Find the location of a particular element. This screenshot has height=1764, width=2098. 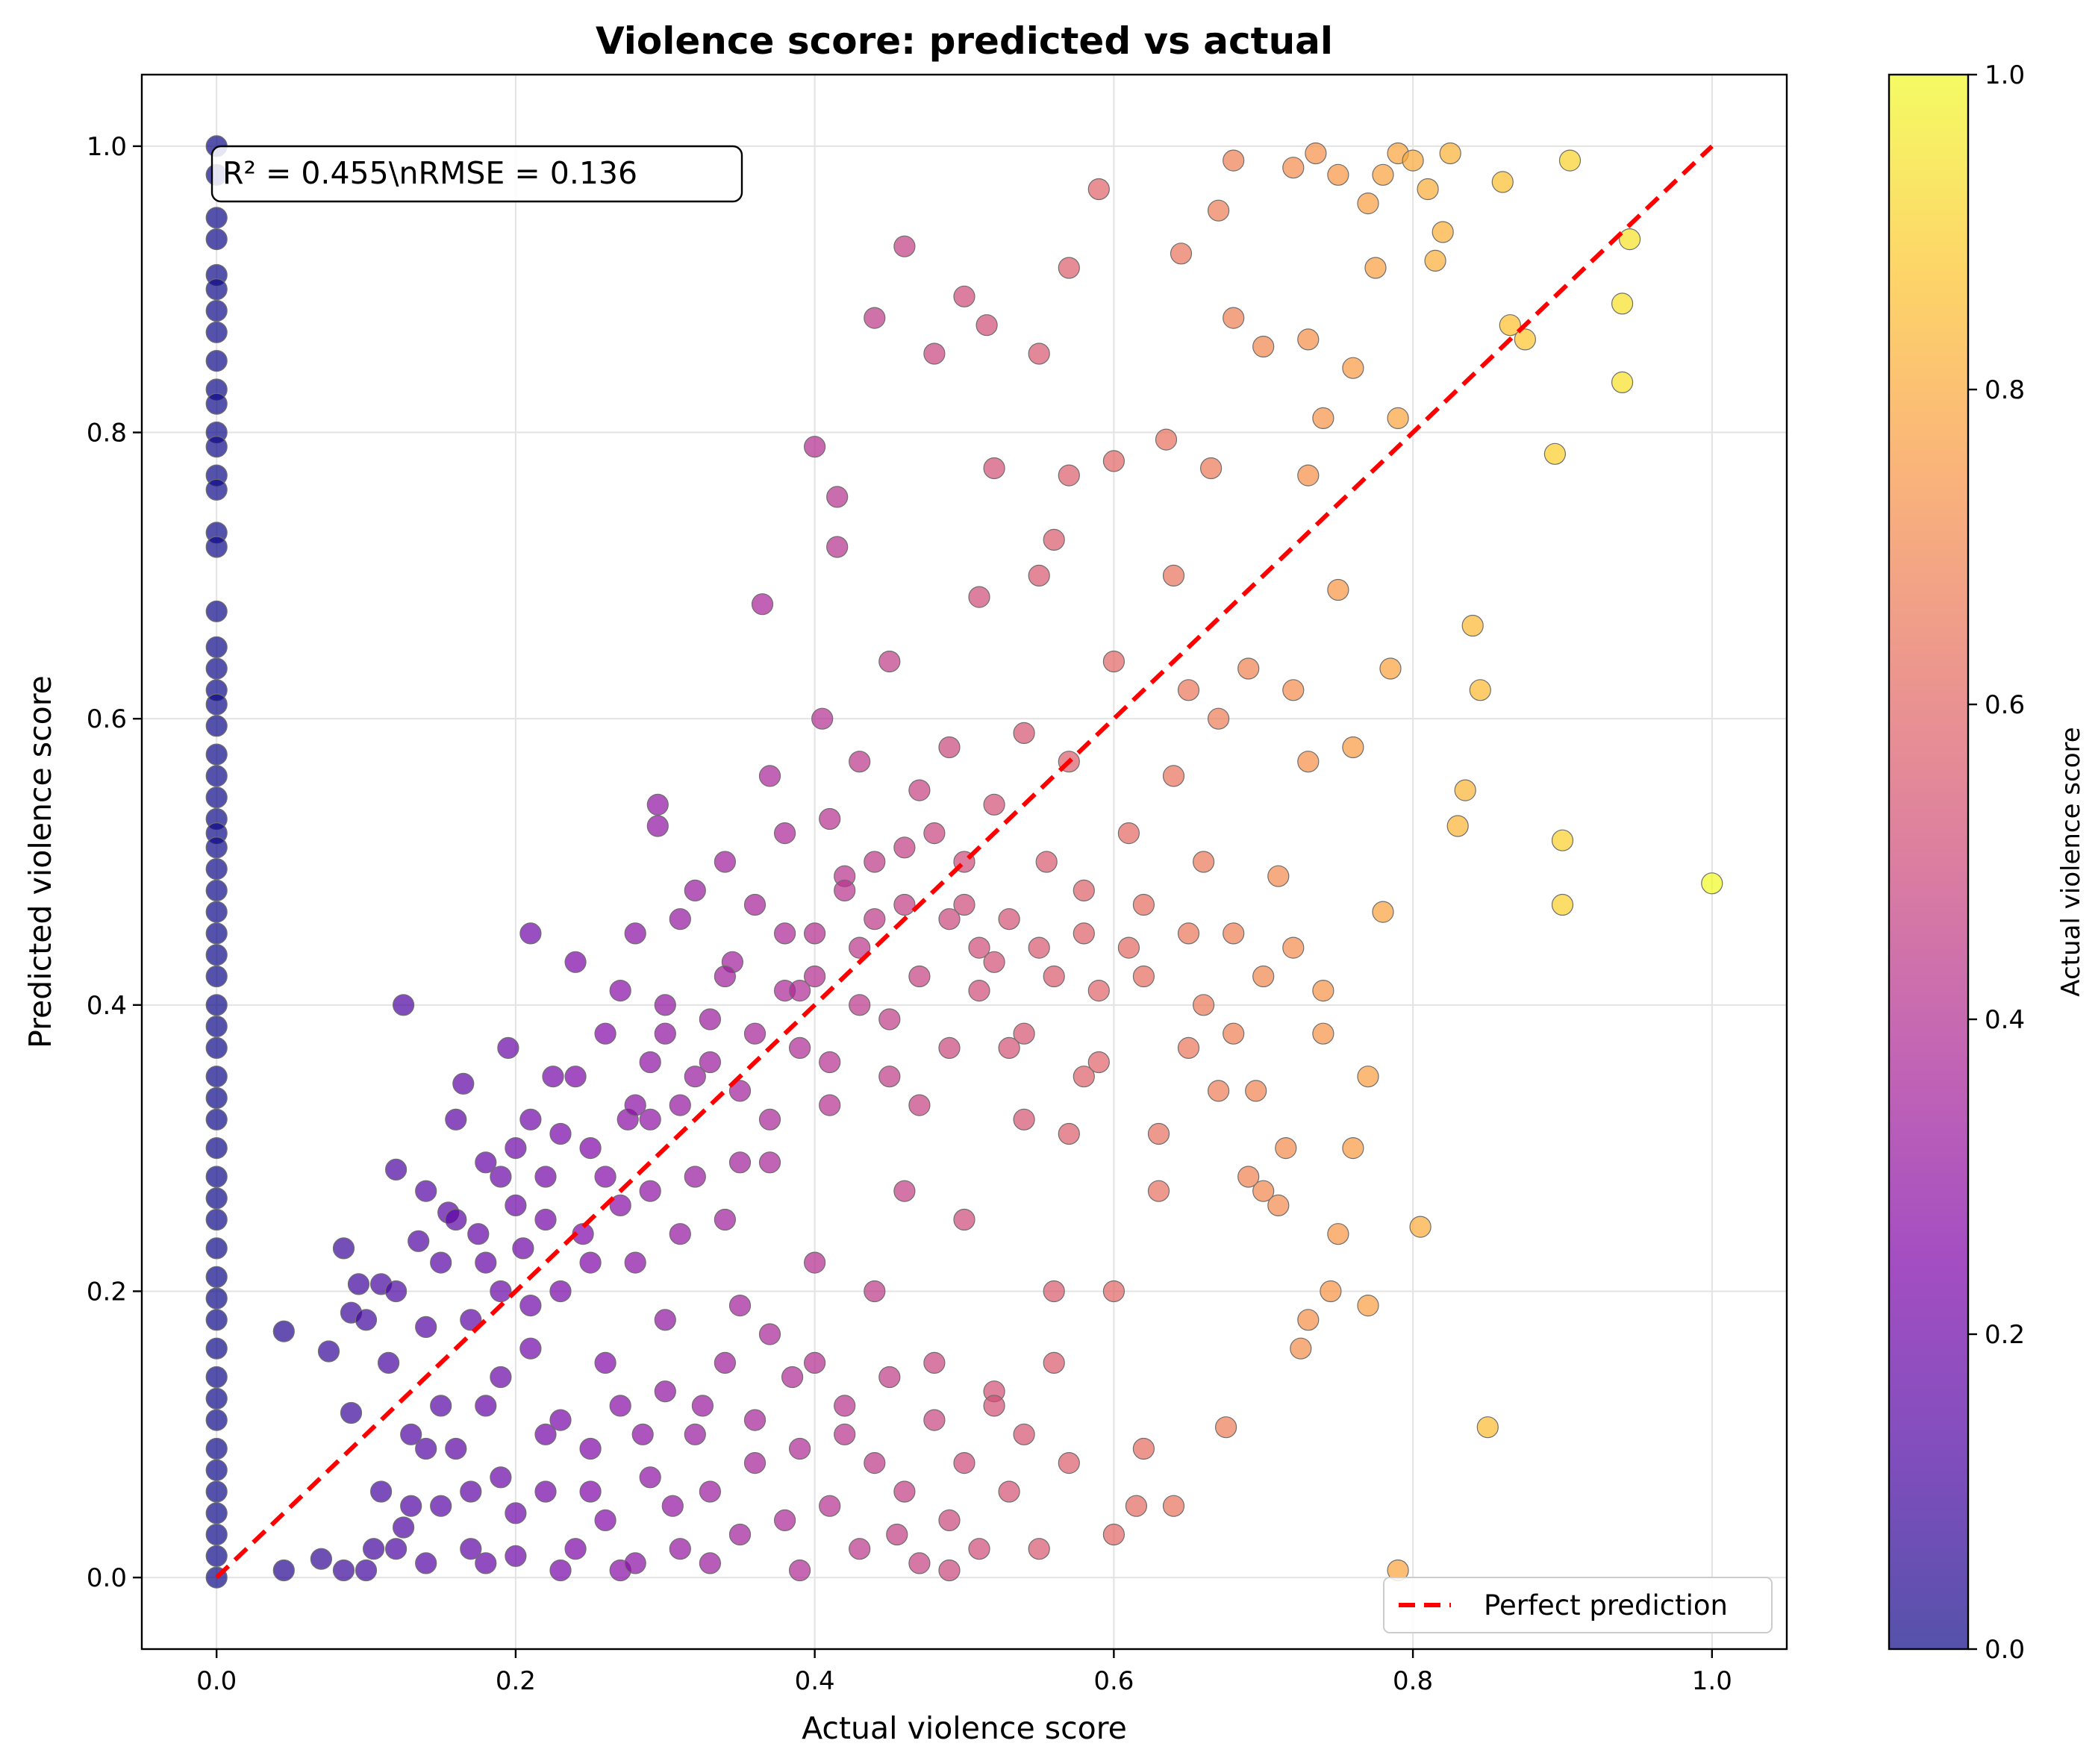

stats-annotation: R² = 0.455\nRMSE = 0.136 is located at coordinates (476, 174).